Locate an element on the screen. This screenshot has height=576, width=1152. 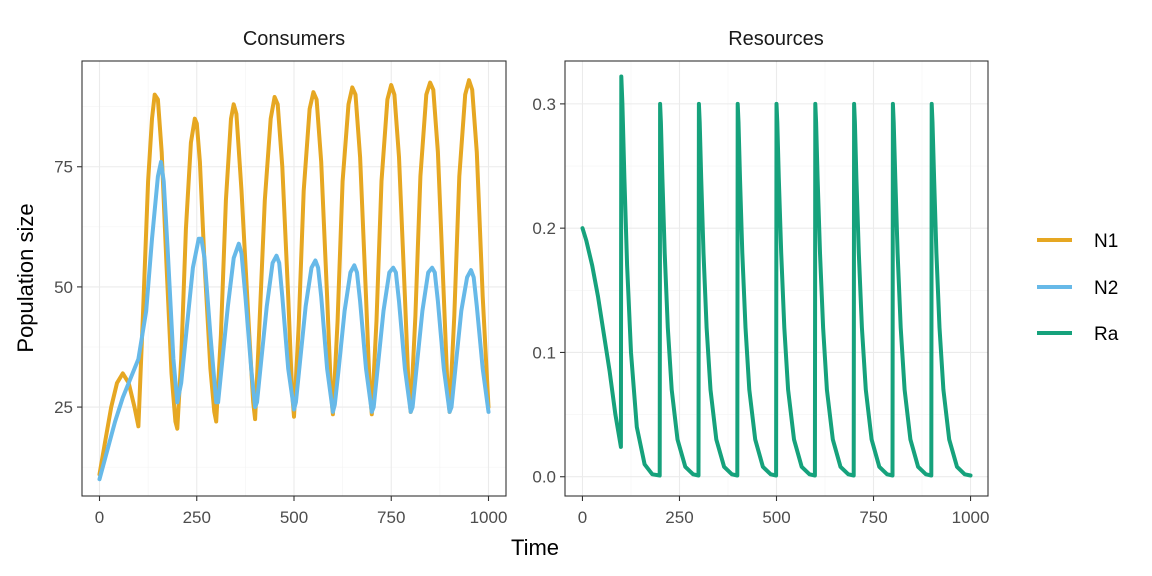
resources-y-tick-label: 0.0 is located at coordinates (544, 477).